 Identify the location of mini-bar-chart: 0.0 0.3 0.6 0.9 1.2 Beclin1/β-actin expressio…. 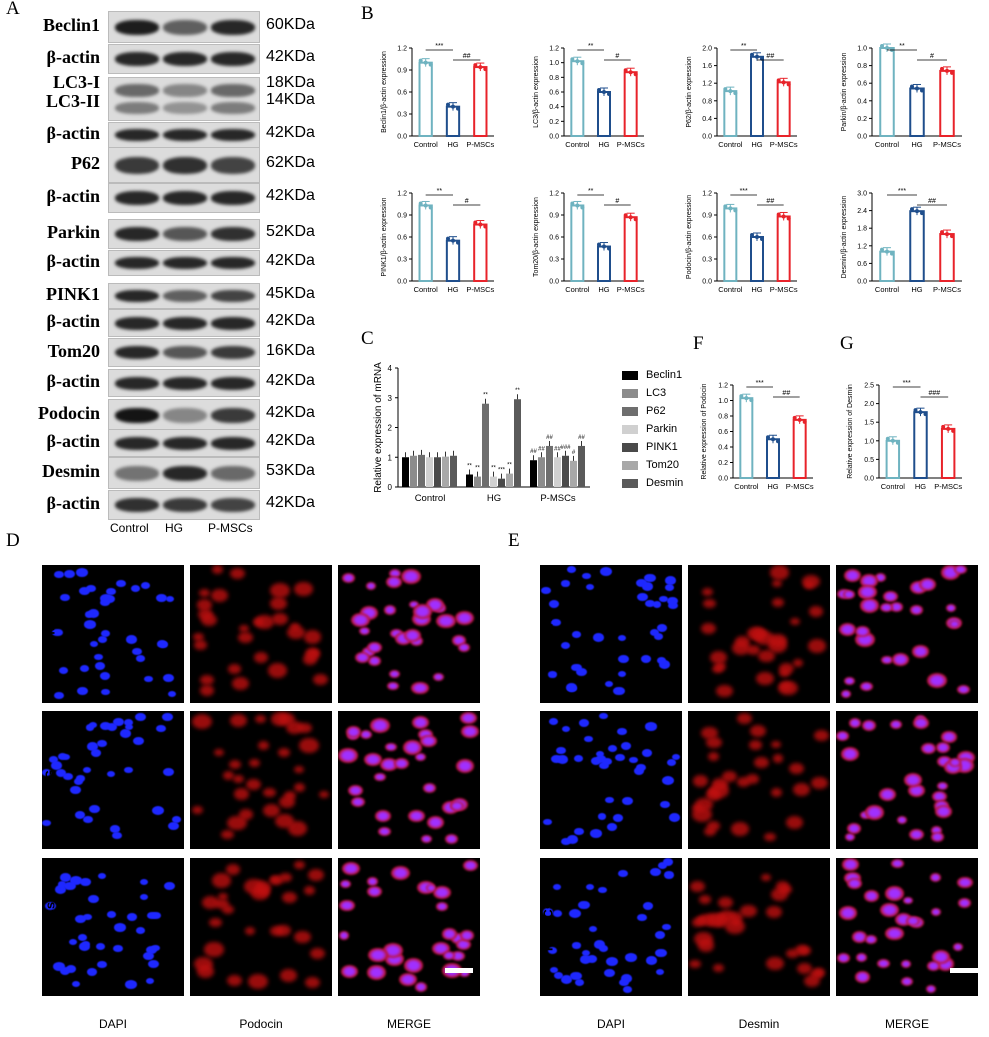
(438, 96).